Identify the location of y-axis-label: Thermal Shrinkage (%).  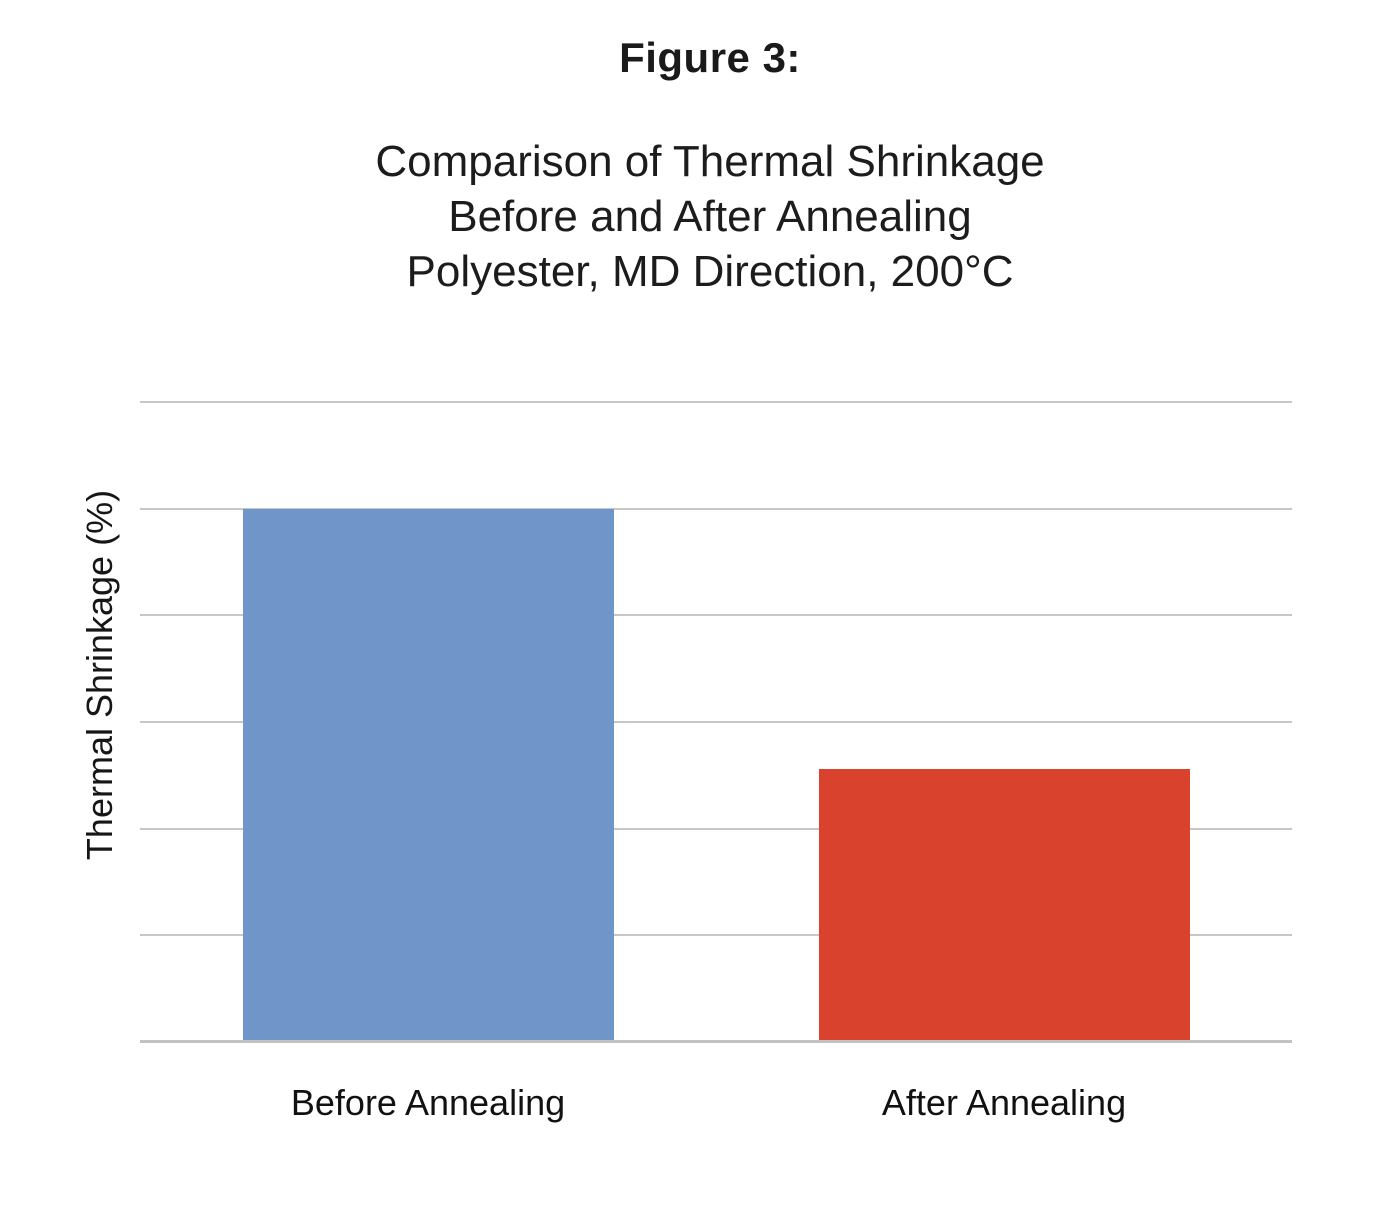
(99, 675).